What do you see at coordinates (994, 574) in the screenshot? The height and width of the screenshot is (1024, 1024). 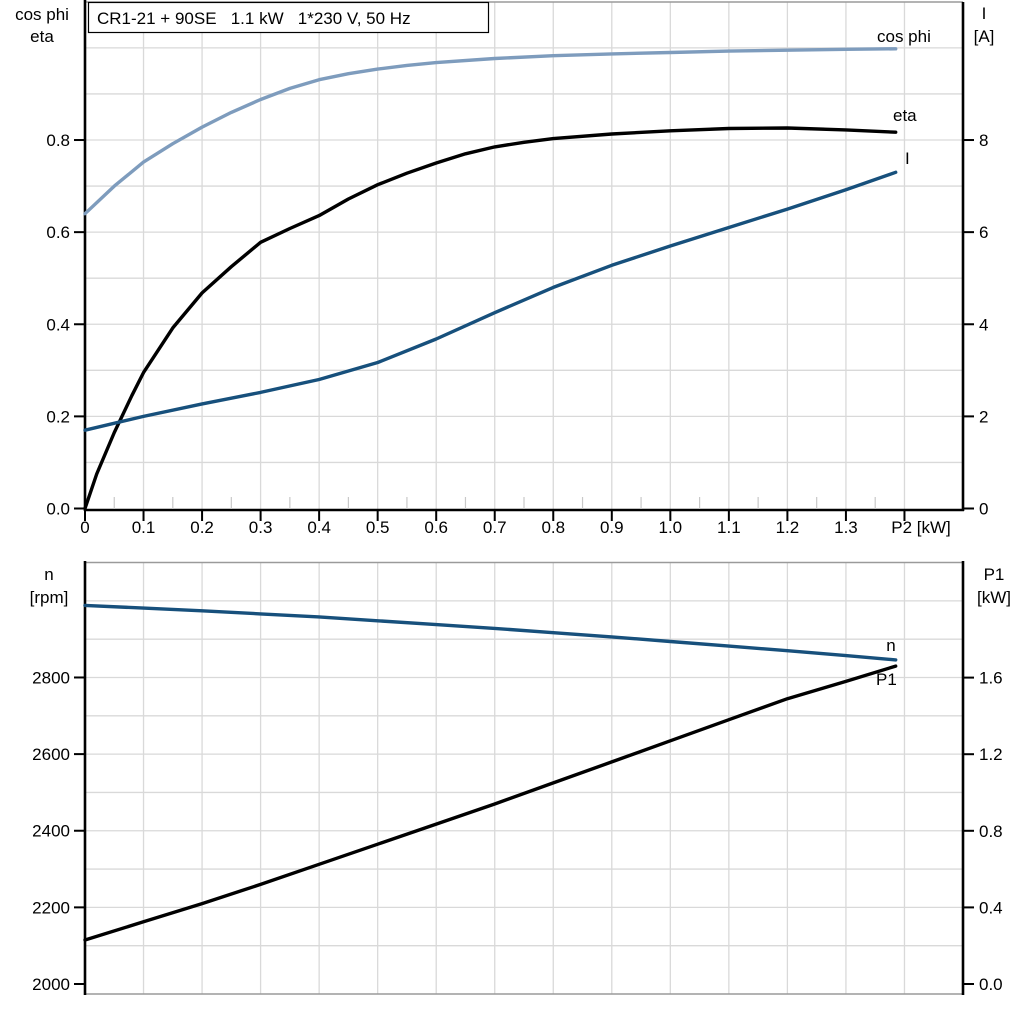 I see `bottom-right-axis-title-line1: P1` at bounding box center [994, 574].